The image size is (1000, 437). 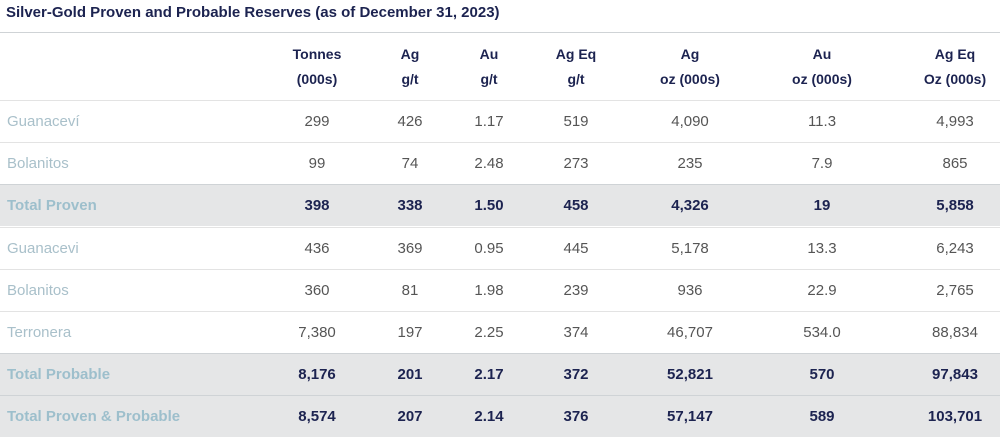 What do you see at coordinates (690, 164) in the screenshot?
I see `table-cell: 235` at bounding box center [690, 164].